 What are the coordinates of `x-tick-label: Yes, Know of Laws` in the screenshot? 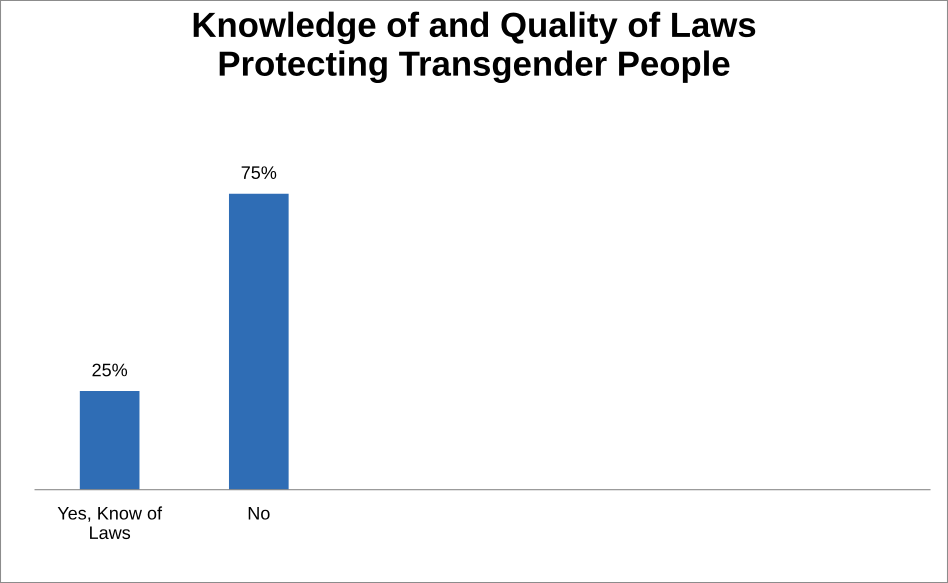 It's located at (110, 523).